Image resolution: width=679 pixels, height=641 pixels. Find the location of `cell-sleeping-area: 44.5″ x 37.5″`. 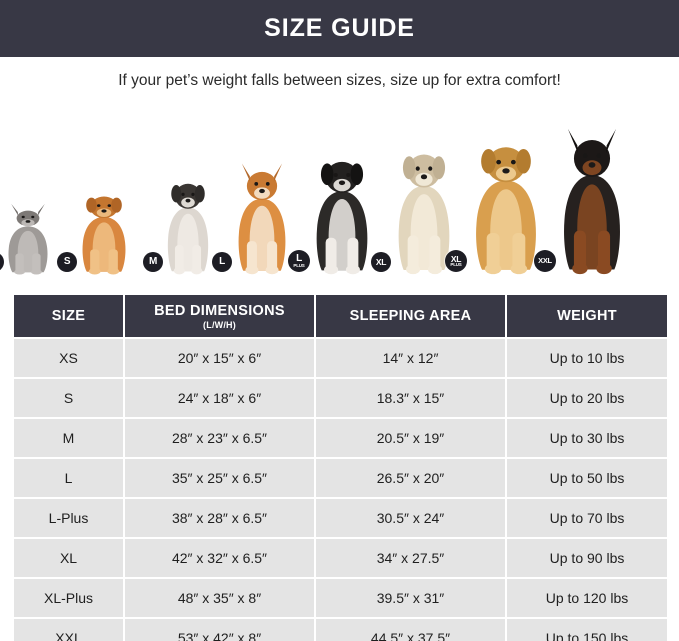

cell-sleeping-area: 44.5″ x 37.5″ is located at coordinates (410, 630).